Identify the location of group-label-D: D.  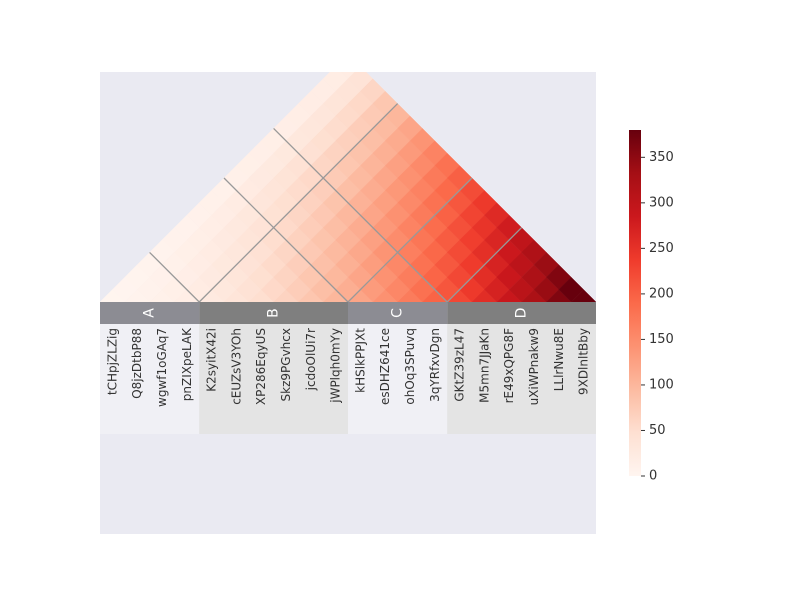
(522, 313).